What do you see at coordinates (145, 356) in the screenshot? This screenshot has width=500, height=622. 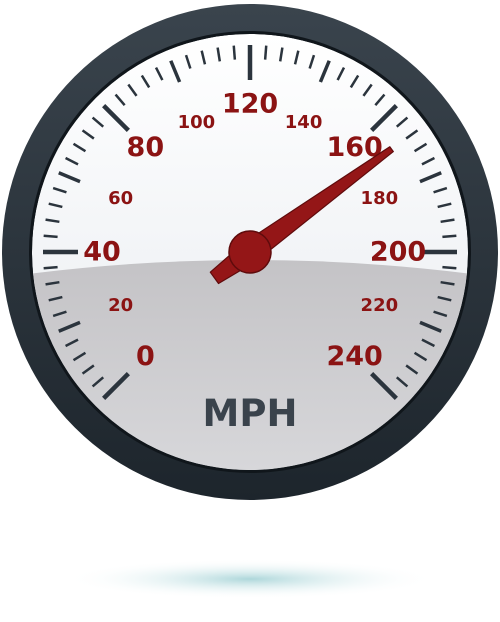 I see `major-speed-label: 0` at bounding box center [145, 356].